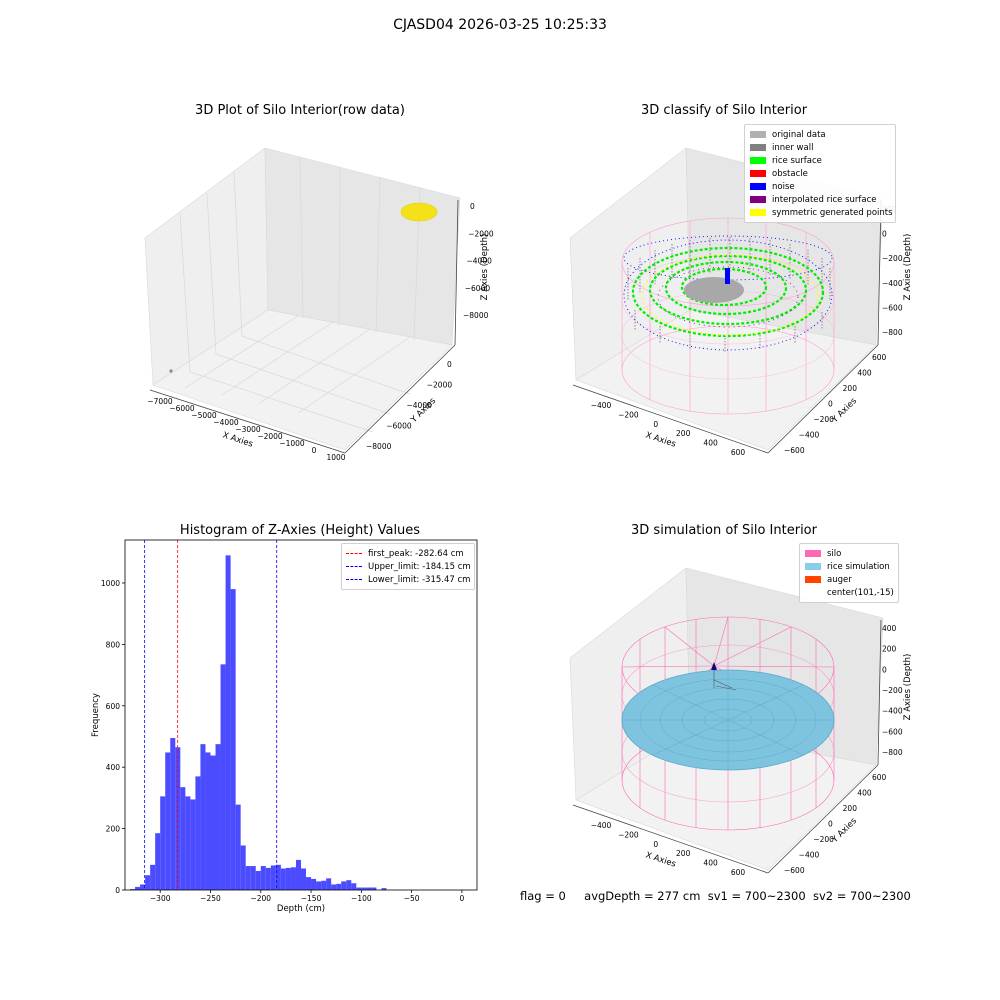 This screenshot has width=1000, height=1000. Describe the element at coordinates (301, 715) in the screenshot. I see `histogram-frame` at that location.